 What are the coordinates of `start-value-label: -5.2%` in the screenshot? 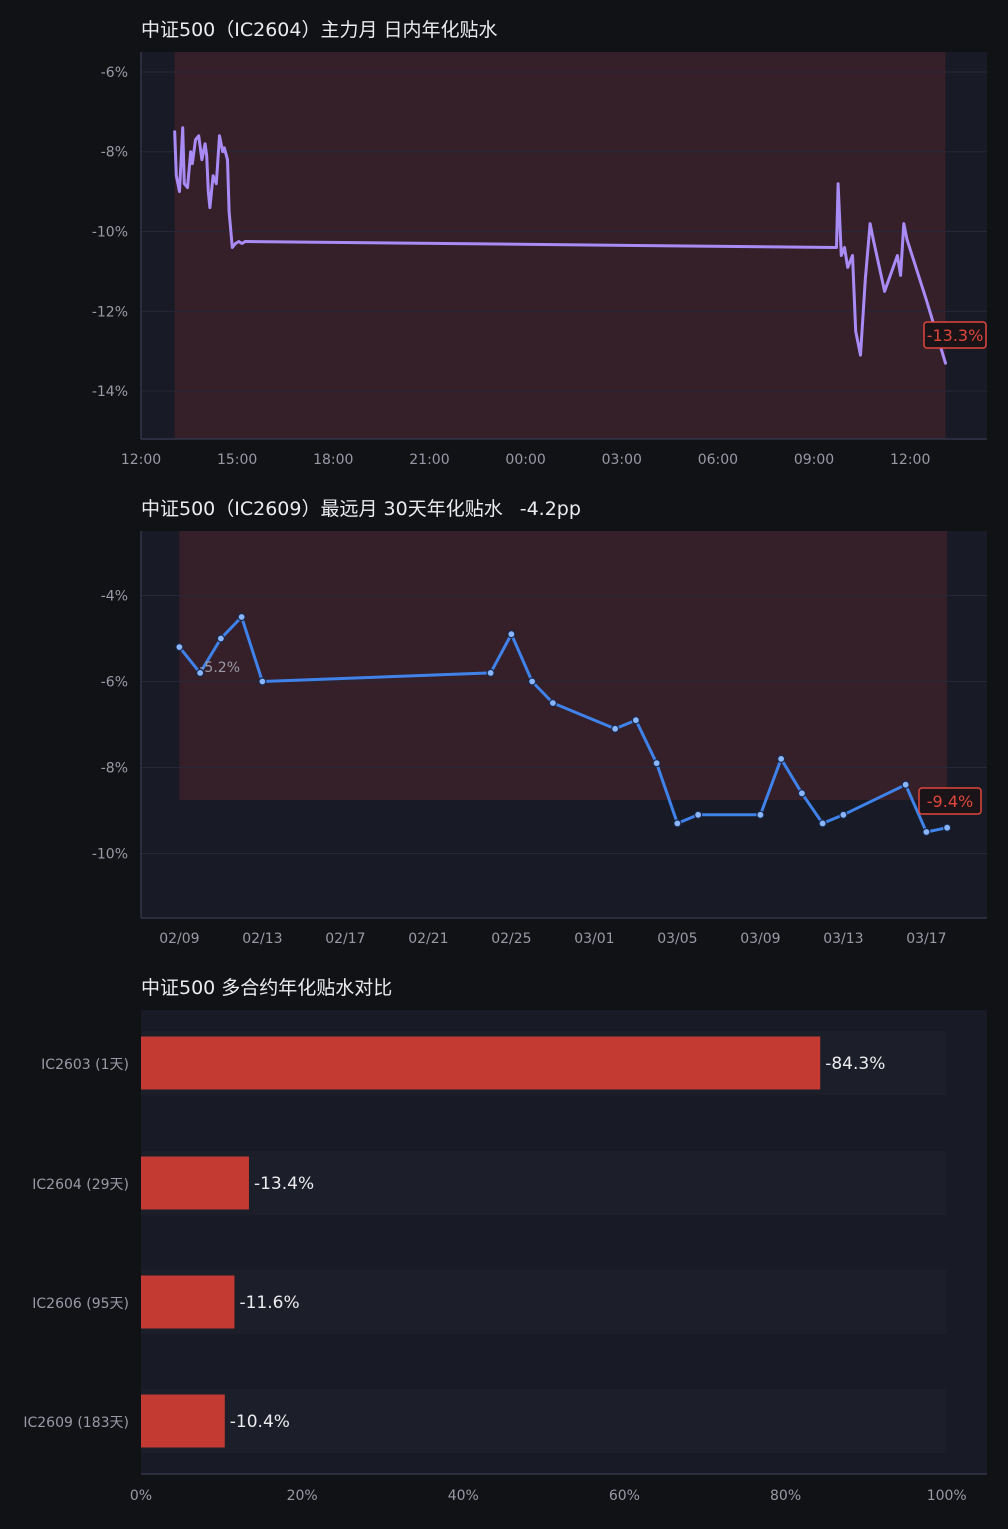 It's located at (219, 668).